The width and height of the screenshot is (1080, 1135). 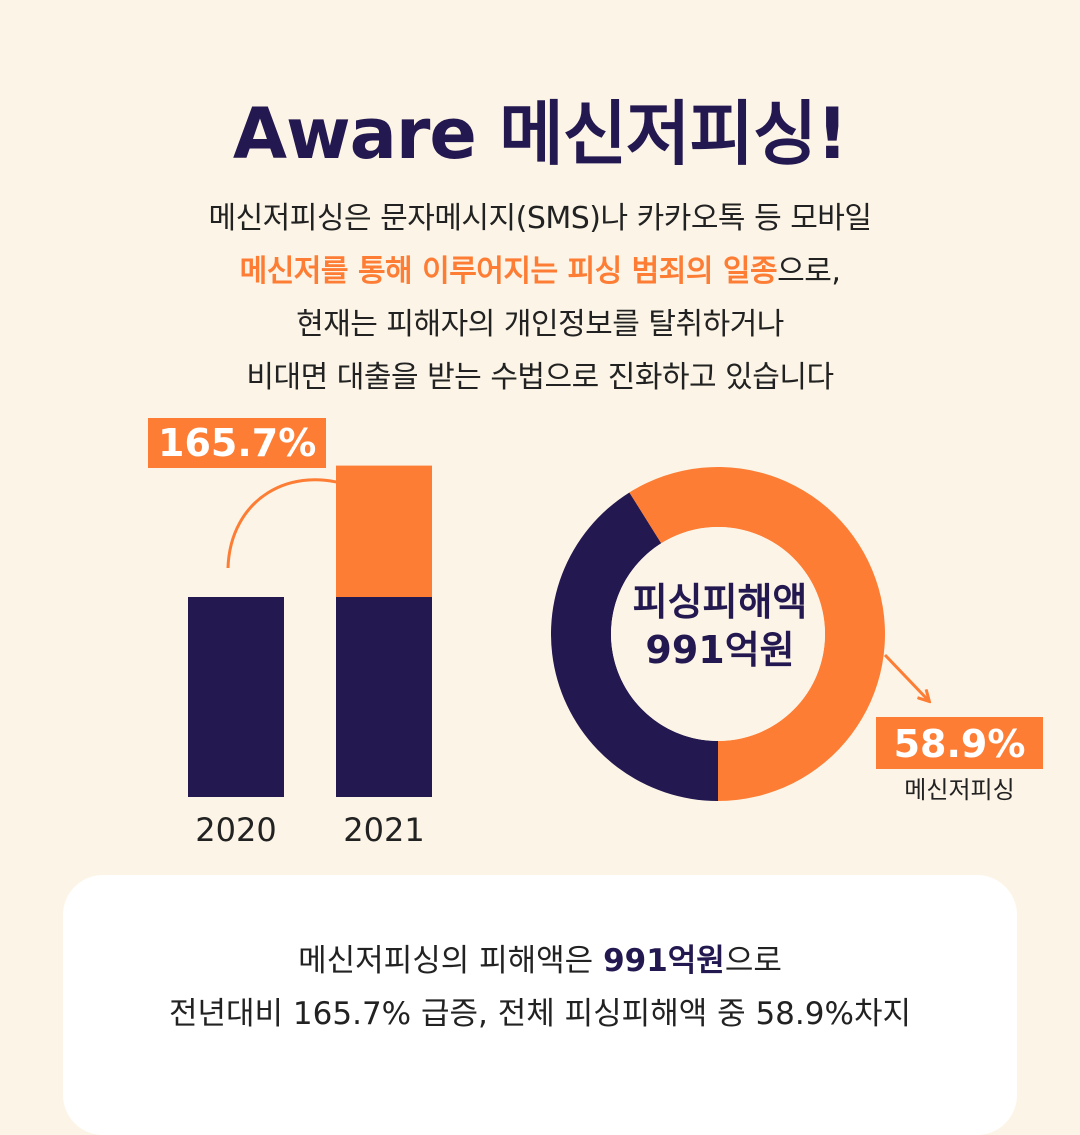 I want to click on x-tick-label-2020: 2020, so click(x=235, y=830).